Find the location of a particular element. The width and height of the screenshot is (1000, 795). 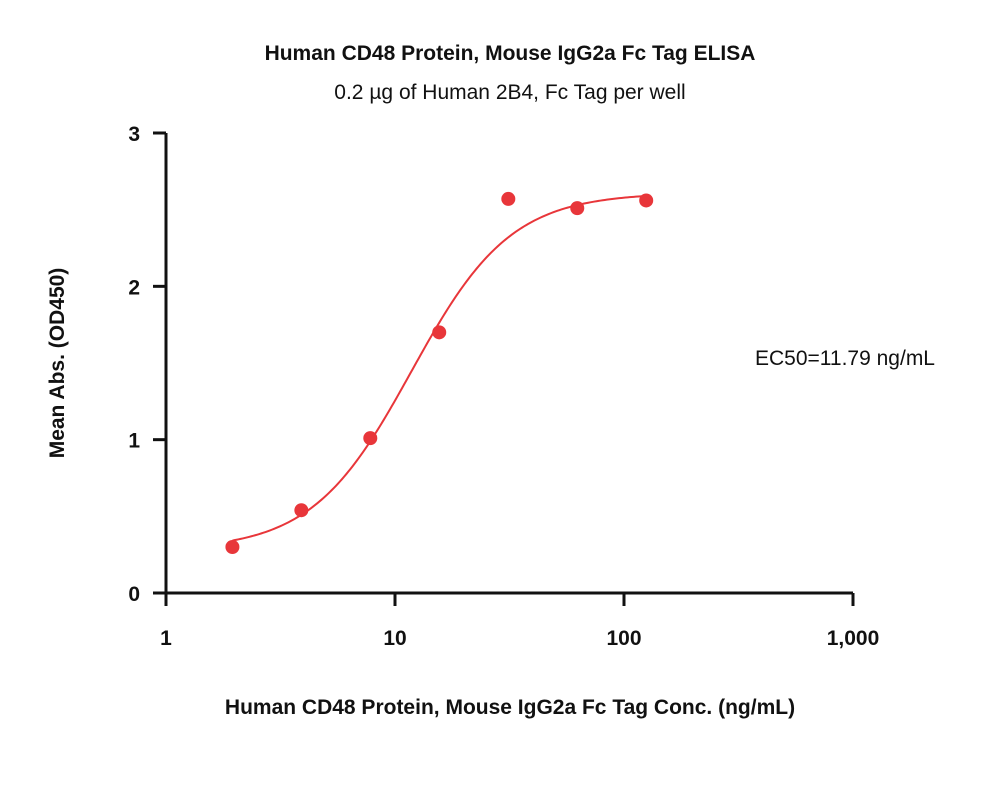

y-tick-label: 3 is located at coordinates (134, 134).